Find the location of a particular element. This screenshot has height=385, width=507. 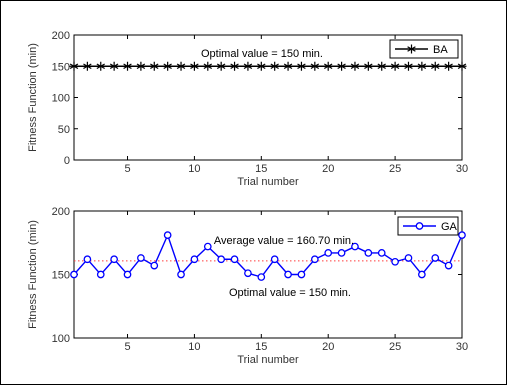

y-tick-label: 50 is located at coordinates (64, 130).